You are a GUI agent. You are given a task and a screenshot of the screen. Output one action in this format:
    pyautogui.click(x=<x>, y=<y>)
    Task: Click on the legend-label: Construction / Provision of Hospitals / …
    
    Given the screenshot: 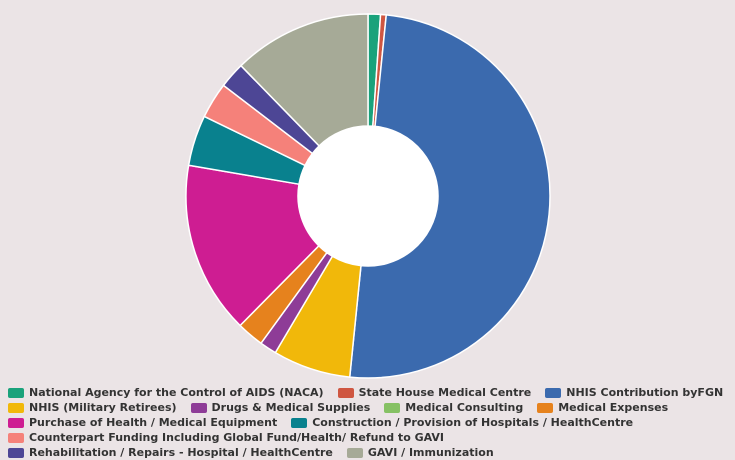 What is the action you would take?
    pyautogui.click(x=473, y=422)
    